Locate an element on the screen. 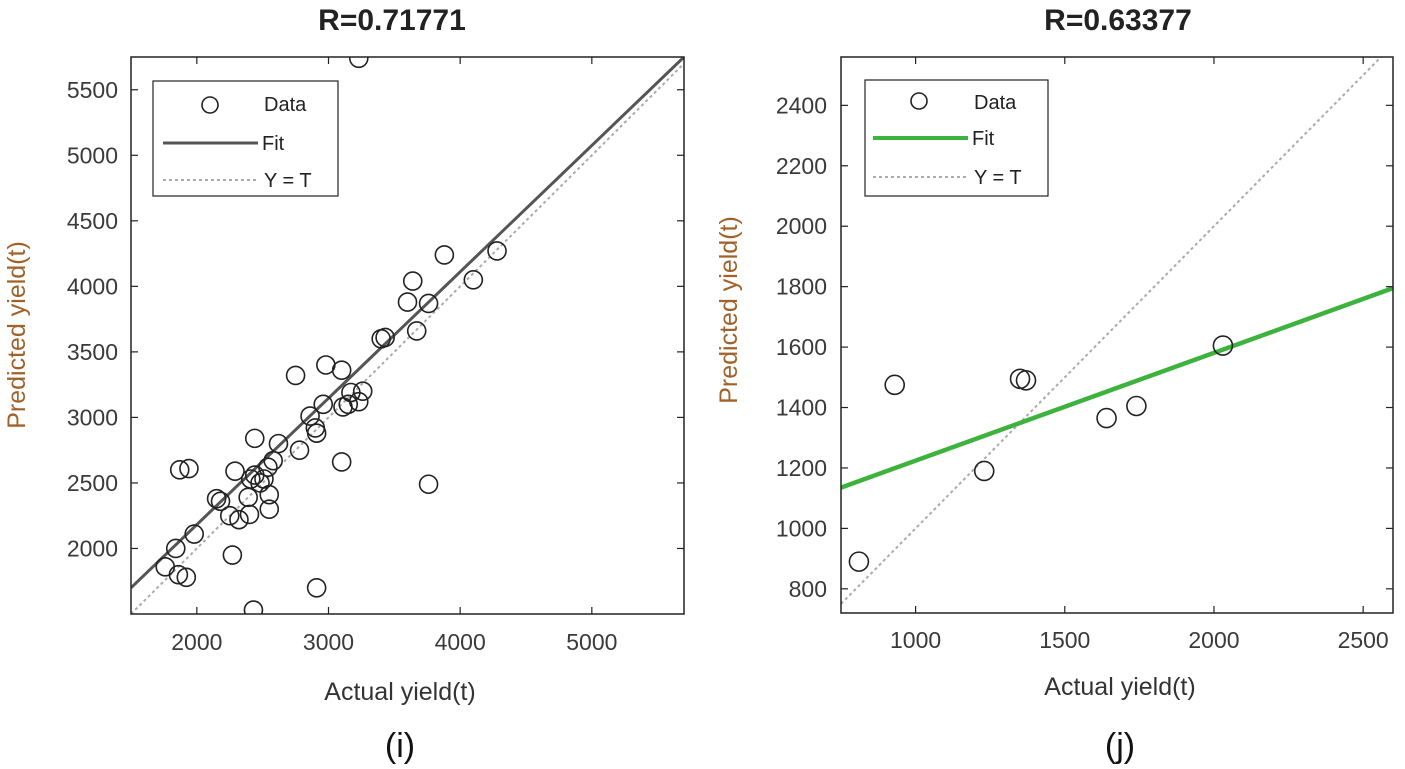 The image size is (1405, 769). y-tick-label: 1800 is located at coordinates (801, 287).